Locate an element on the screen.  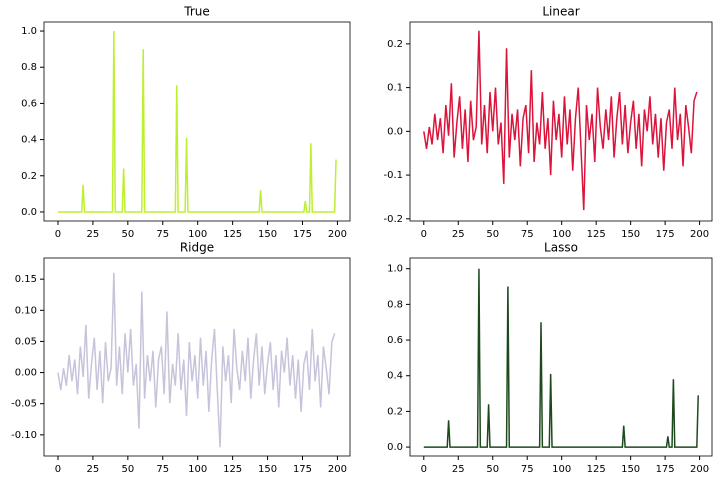
y-tick-label: 0.00 is located at coordinates (26, 373).